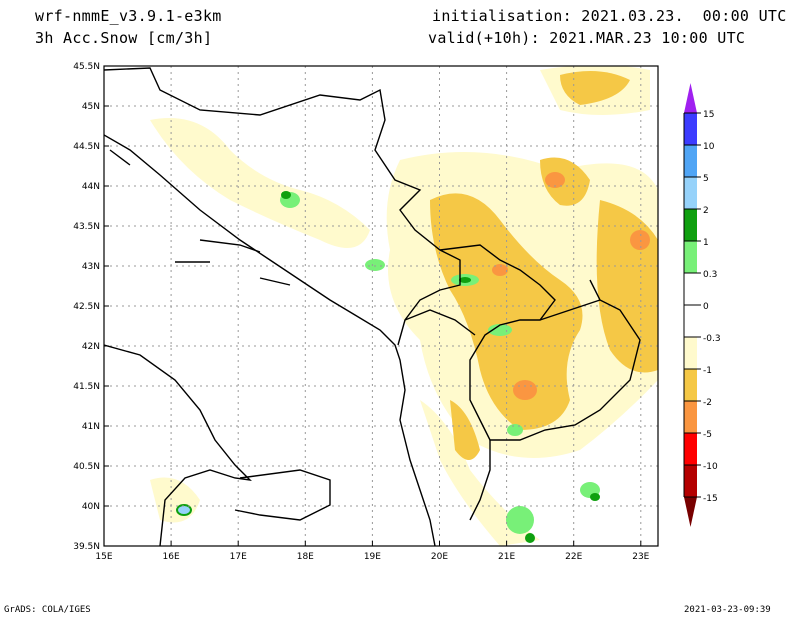 Image resolution: width=800 pixels, height=618 pixels. What do you see at coordinates (708, 115) in the screenshot?
I see `colorbar-label: 15` at bounding box center [708, 115].